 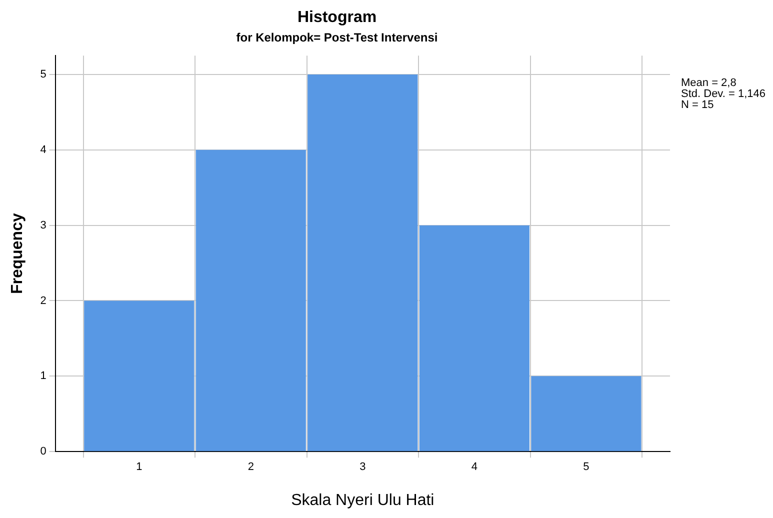 I want to click on y-tick-label: 2, so click(x=43, y=300).